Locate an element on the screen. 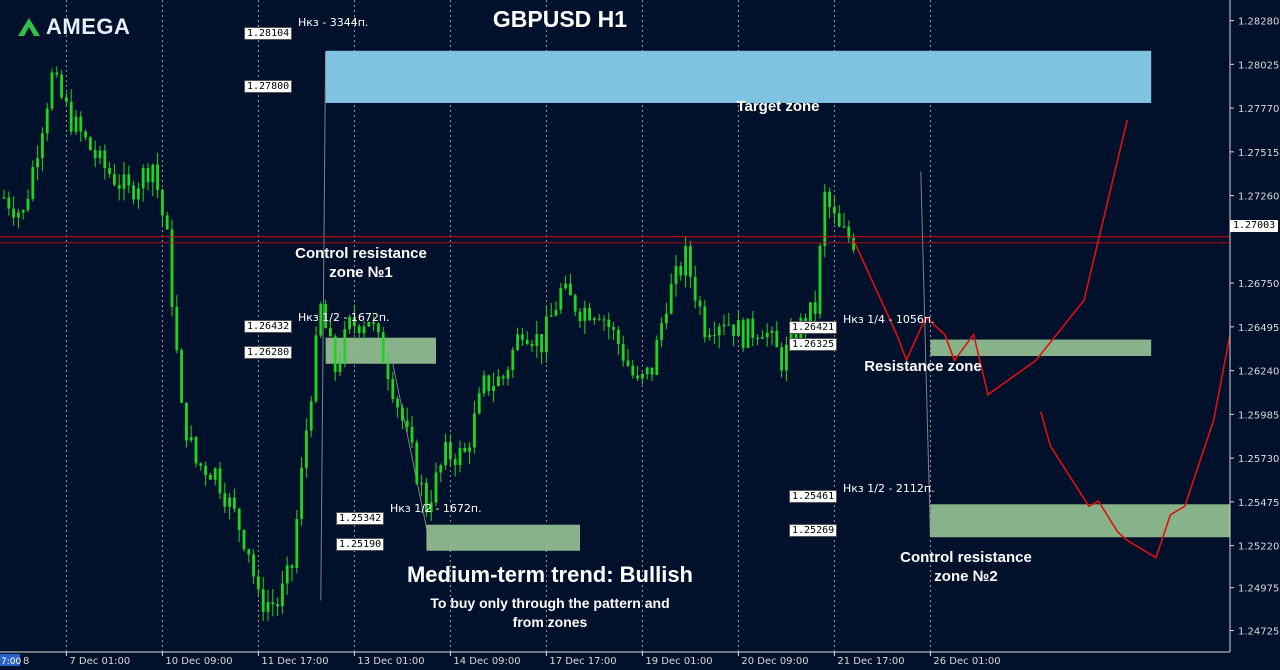  control-resistance-2-line2: zone №2 is located at coordinates (966, 576).